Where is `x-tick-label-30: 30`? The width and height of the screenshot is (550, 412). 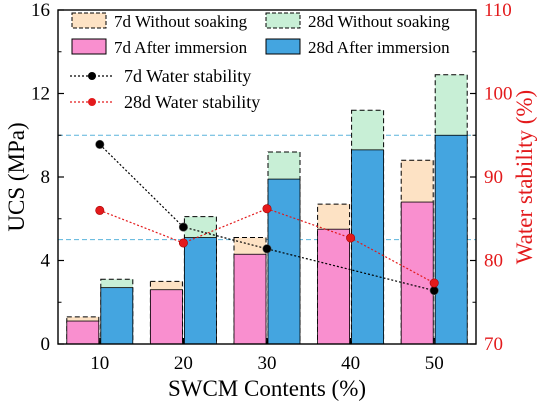
x-tick-label-30: 30 is located at coordinates (267, 363).